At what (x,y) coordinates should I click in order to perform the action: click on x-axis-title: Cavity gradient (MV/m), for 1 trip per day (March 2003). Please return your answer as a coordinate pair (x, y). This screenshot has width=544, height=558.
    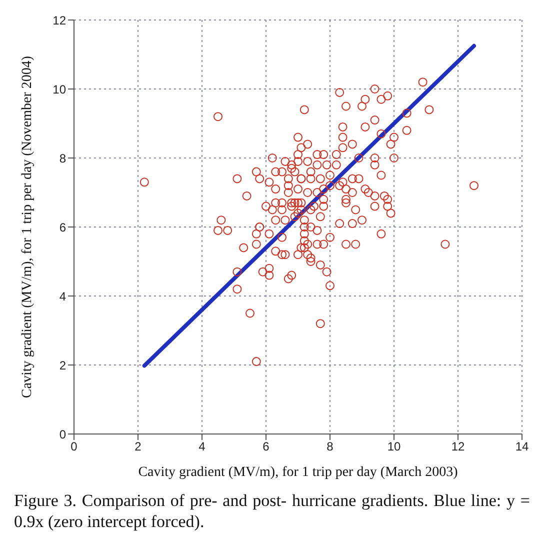
    Looking at the image, I should click on (298, 472).